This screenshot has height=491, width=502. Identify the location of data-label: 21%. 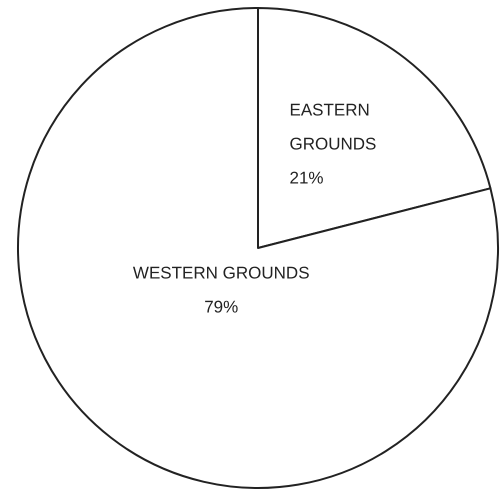
(306, 178).